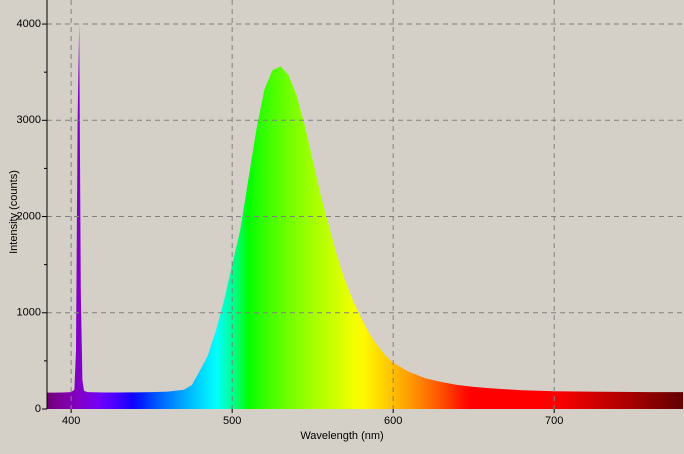 The image size is (684, 454). Describe the element at coordinates (29, 120) in the screenshot. I see `y-tick-label: 3000` at that location.